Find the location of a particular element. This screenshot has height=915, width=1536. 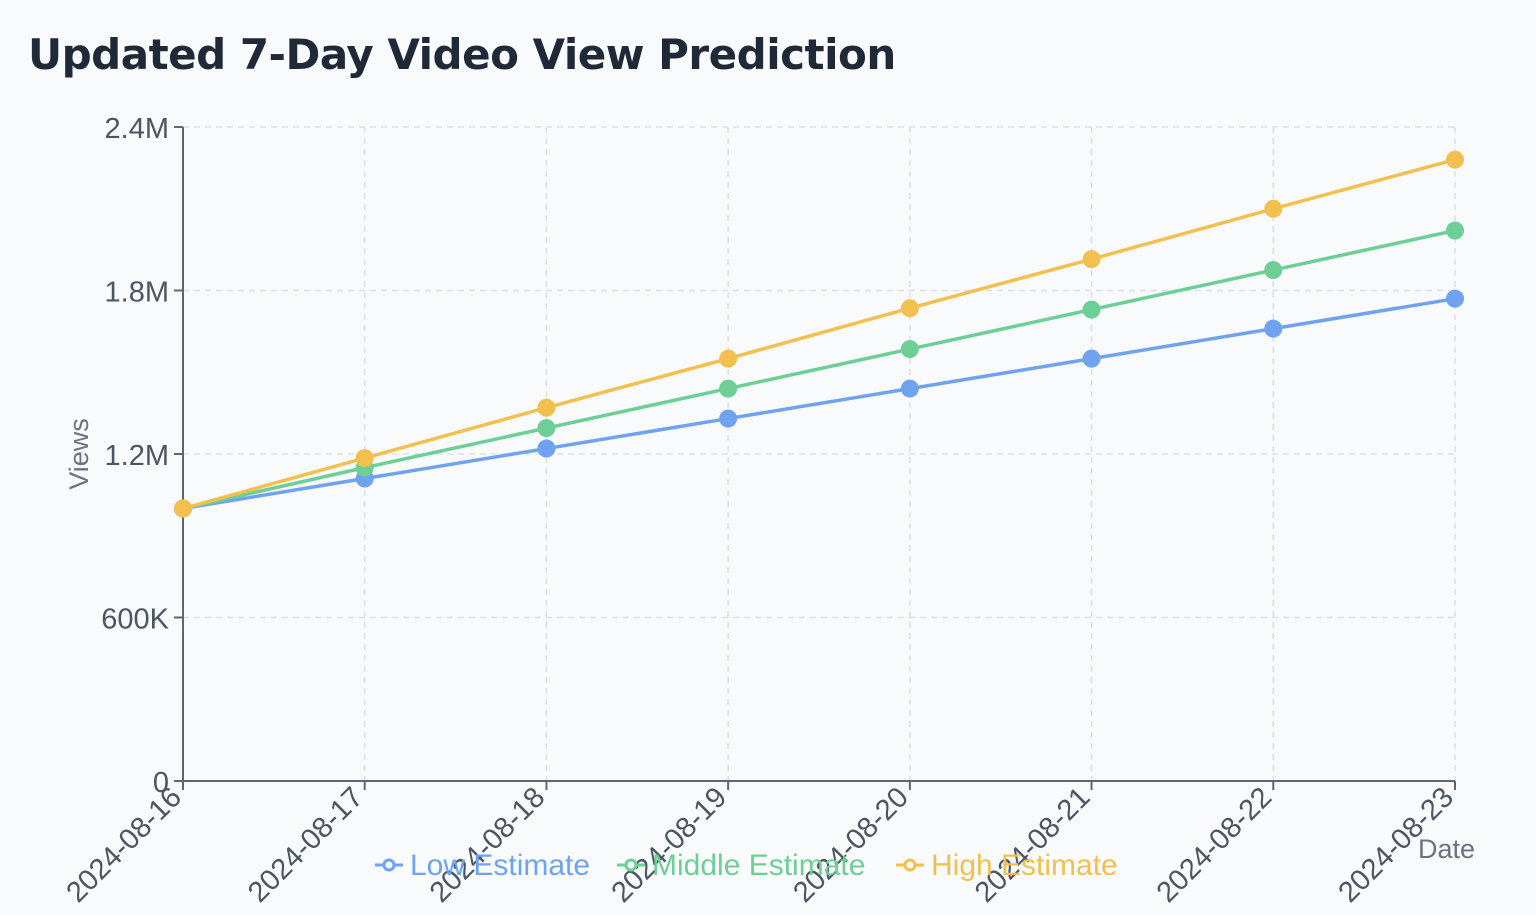

y-tick-label: 1.8M is located at coordinates (137, 293).